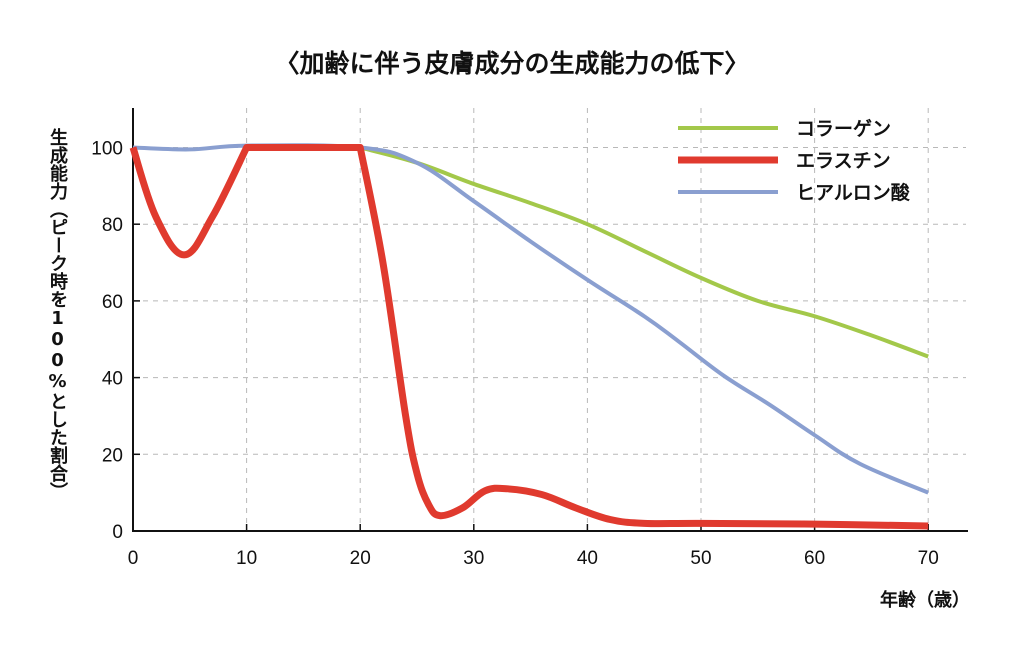 This screenshot has height=661, width=1024. I want to click on x-tick-label: 10, so click(246, 558).